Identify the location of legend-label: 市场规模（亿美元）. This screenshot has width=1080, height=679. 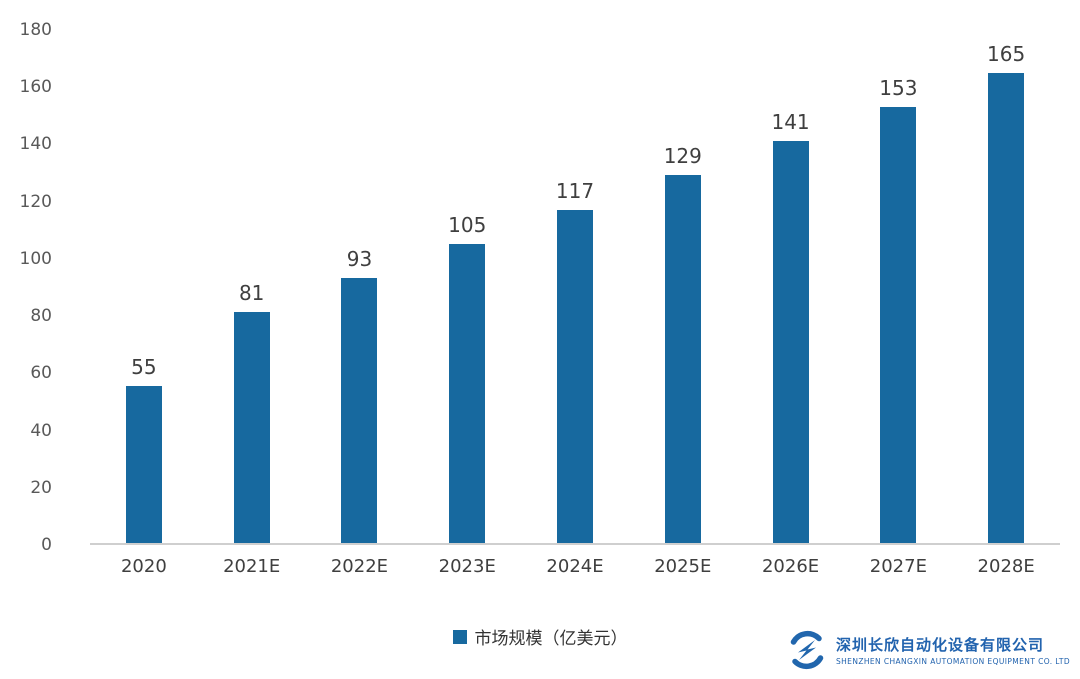
(551, 639).